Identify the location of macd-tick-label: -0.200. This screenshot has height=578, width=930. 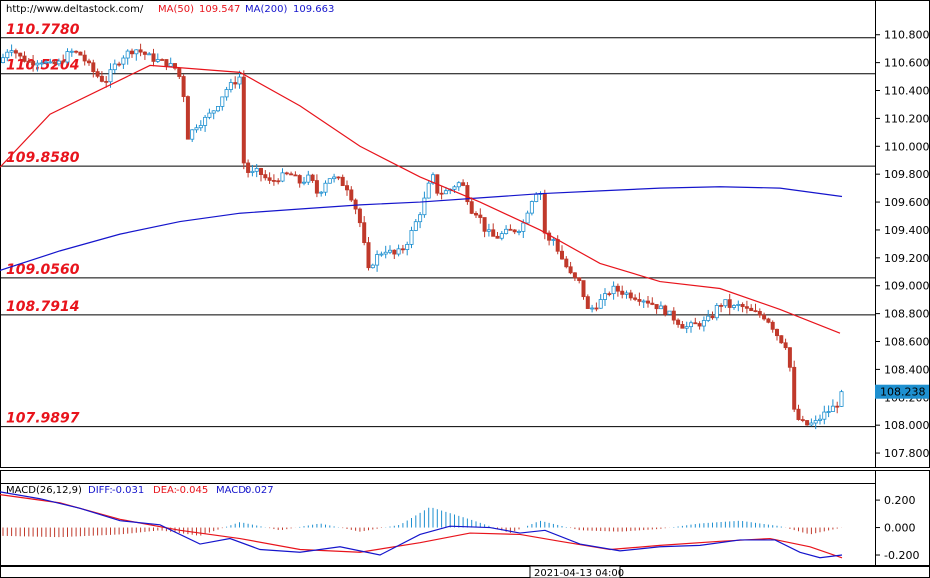
(901, 555).